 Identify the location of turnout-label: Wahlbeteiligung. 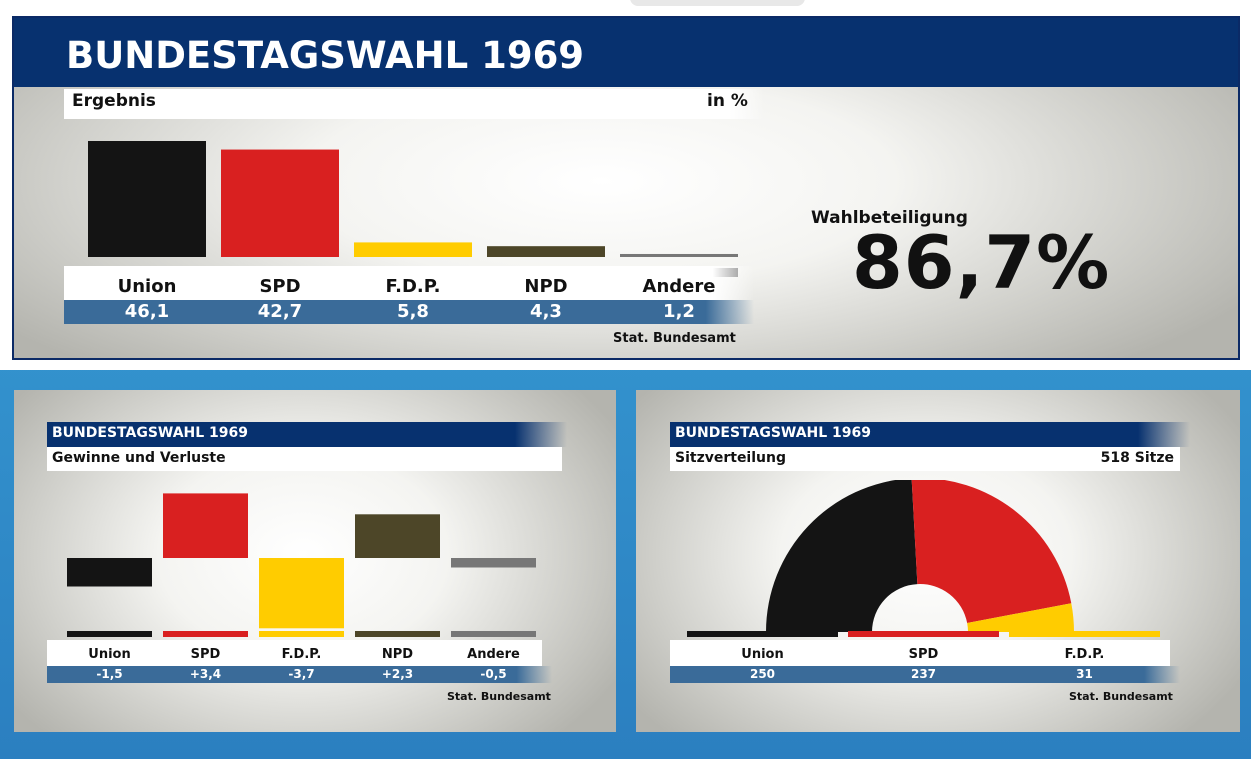
(889, 218).